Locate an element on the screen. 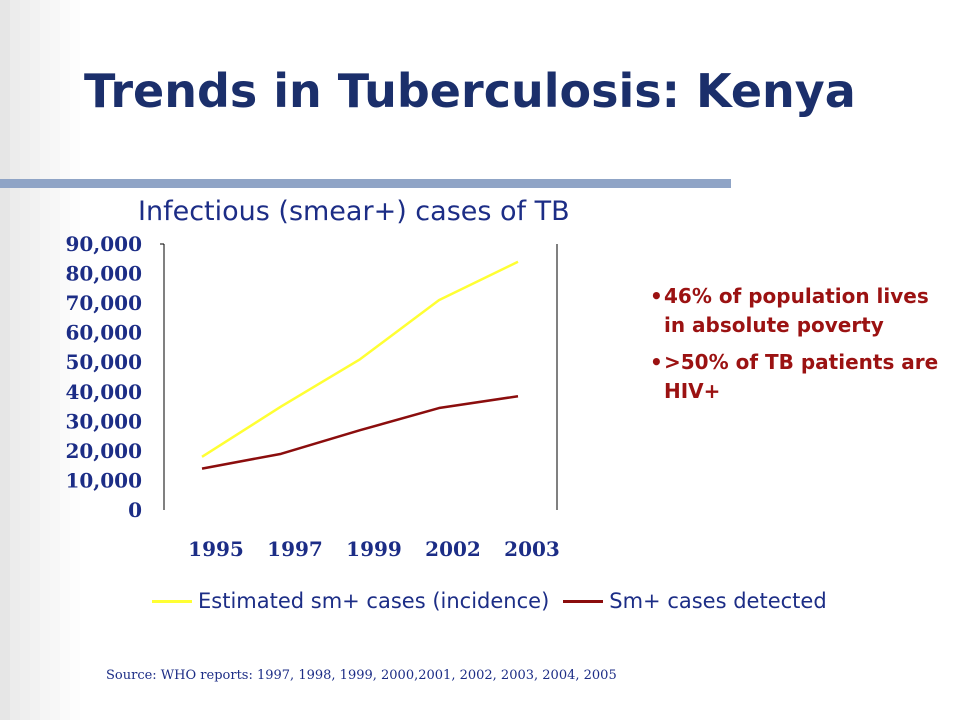 This screenshot has height=720, width=960. y-tick-label: 0 is located at coordinates (135, 510).